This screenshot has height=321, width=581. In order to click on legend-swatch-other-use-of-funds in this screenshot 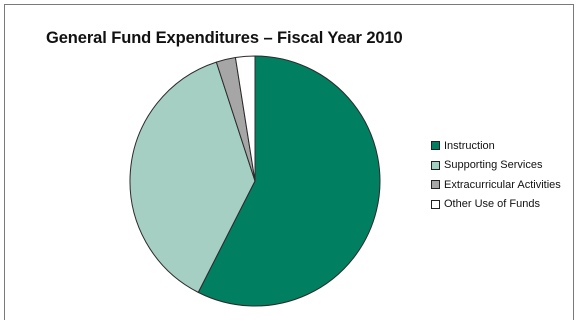, I will do `click(435, 204)`.